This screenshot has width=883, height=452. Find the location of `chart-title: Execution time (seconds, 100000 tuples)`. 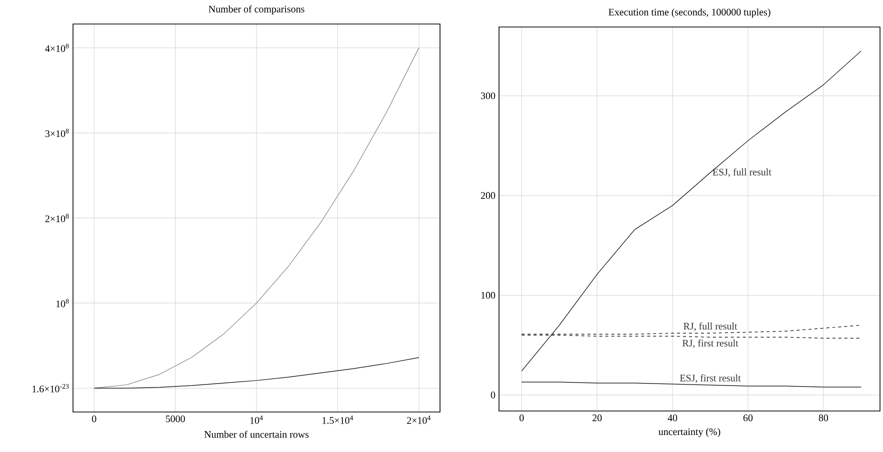

chart-title: Execution time (seconds, 100000 tuples) is located at coordinates (689, 13).